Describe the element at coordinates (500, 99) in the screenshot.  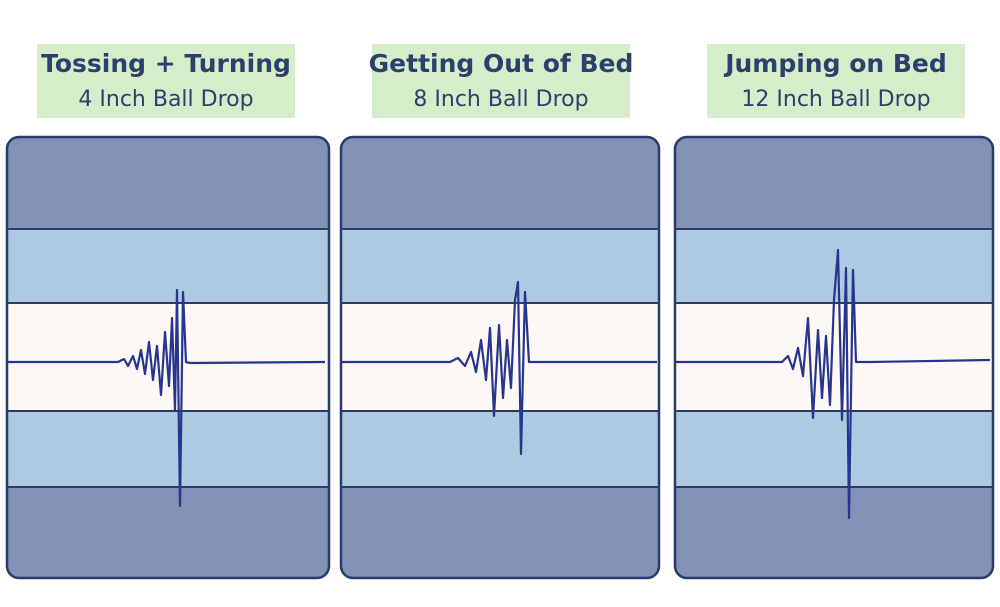
I see `panel-subtitle: 8 Inch Ball Drop` at that location.